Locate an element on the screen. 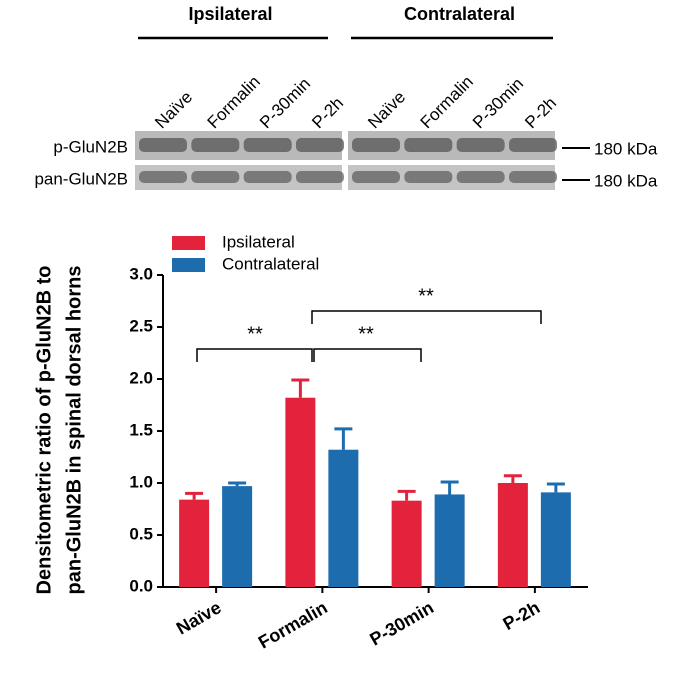 This screenshot has height=690, width=680. y-tick-label: 0.0 is located at coordinates (141, 585).